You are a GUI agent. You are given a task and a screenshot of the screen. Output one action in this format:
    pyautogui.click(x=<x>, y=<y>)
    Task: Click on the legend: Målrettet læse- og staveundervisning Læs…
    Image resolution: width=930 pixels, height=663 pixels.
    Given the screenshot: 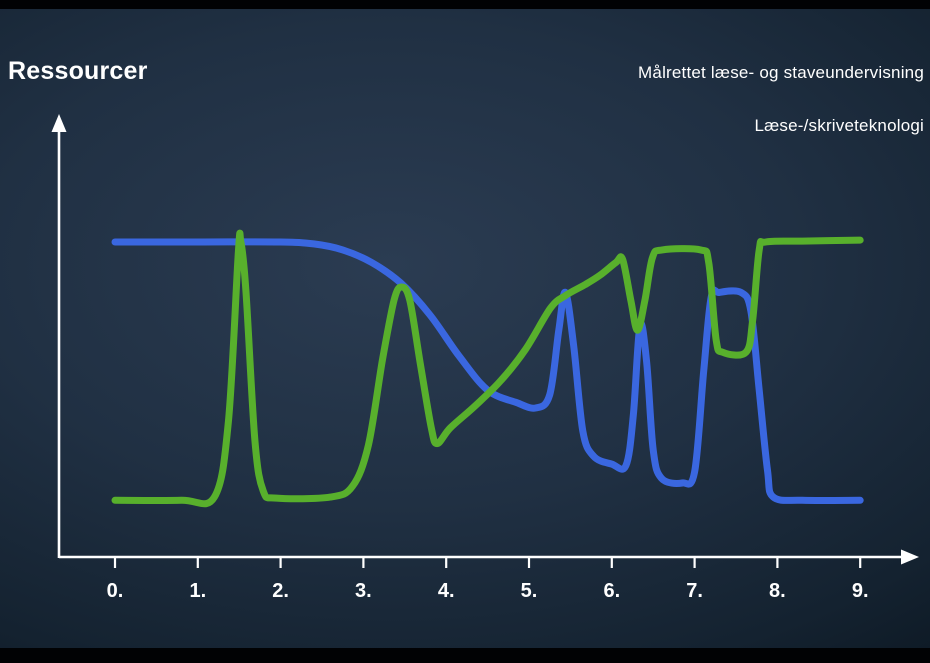 What is the action you would take?
    pyautogui.click(x=781, y=99)
    